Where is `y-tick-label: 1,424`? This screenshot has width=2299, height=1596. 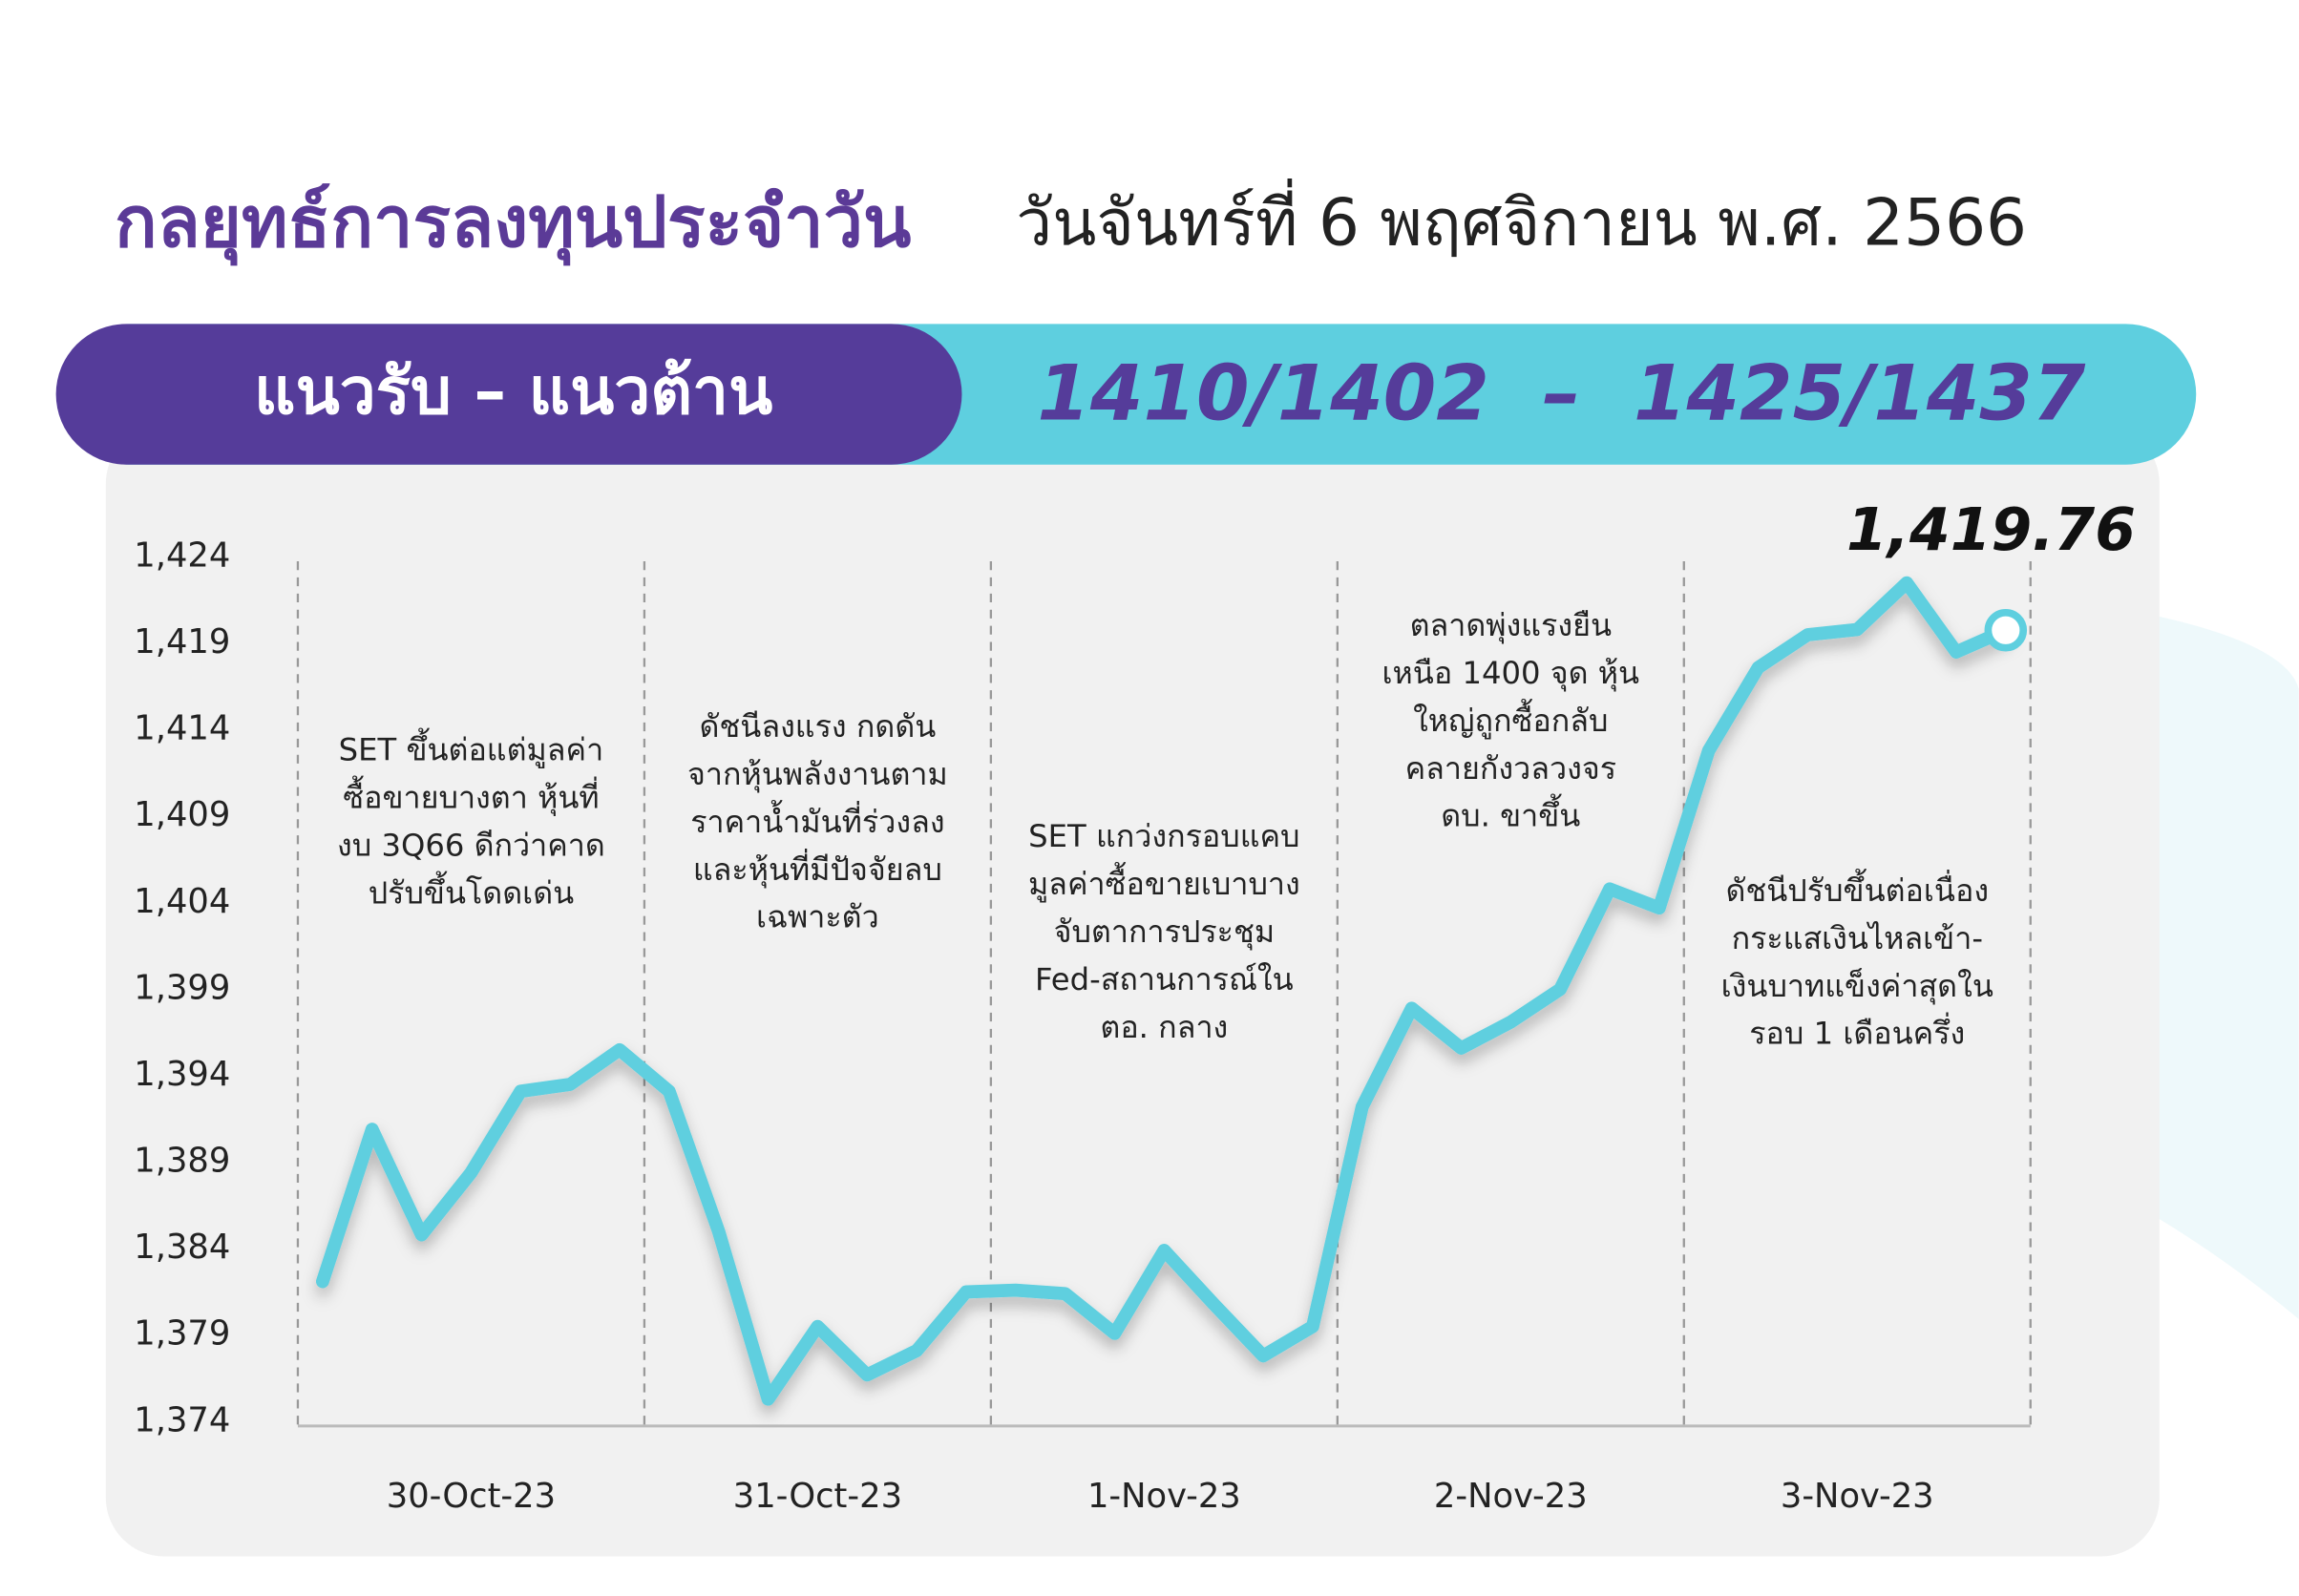 y-tick-label: 1,424 is located at coordinates (182, 555).